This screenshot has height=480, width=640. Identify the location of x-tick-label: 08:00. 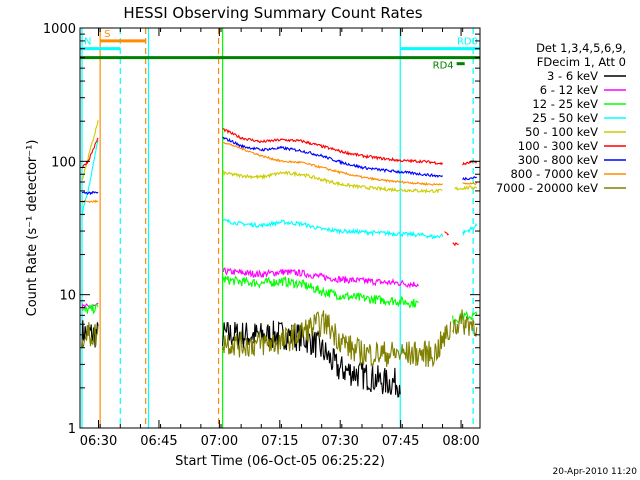
(460, 441).